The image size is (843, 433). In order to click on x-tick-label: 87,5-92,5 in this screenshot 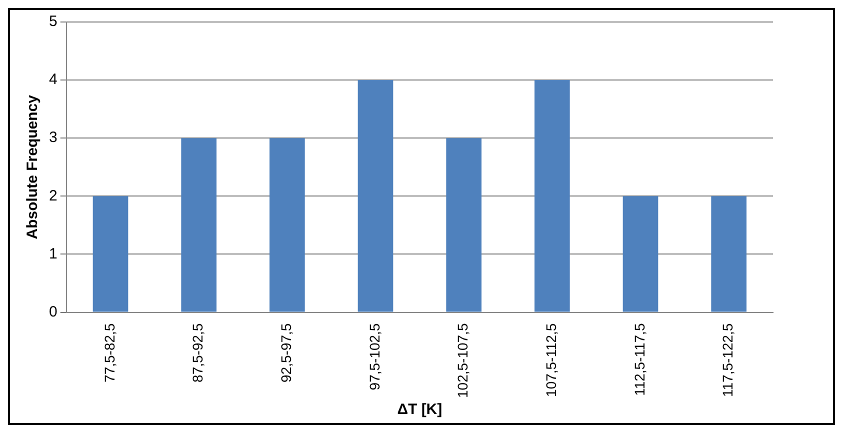, I will do `click(198, 352)`.